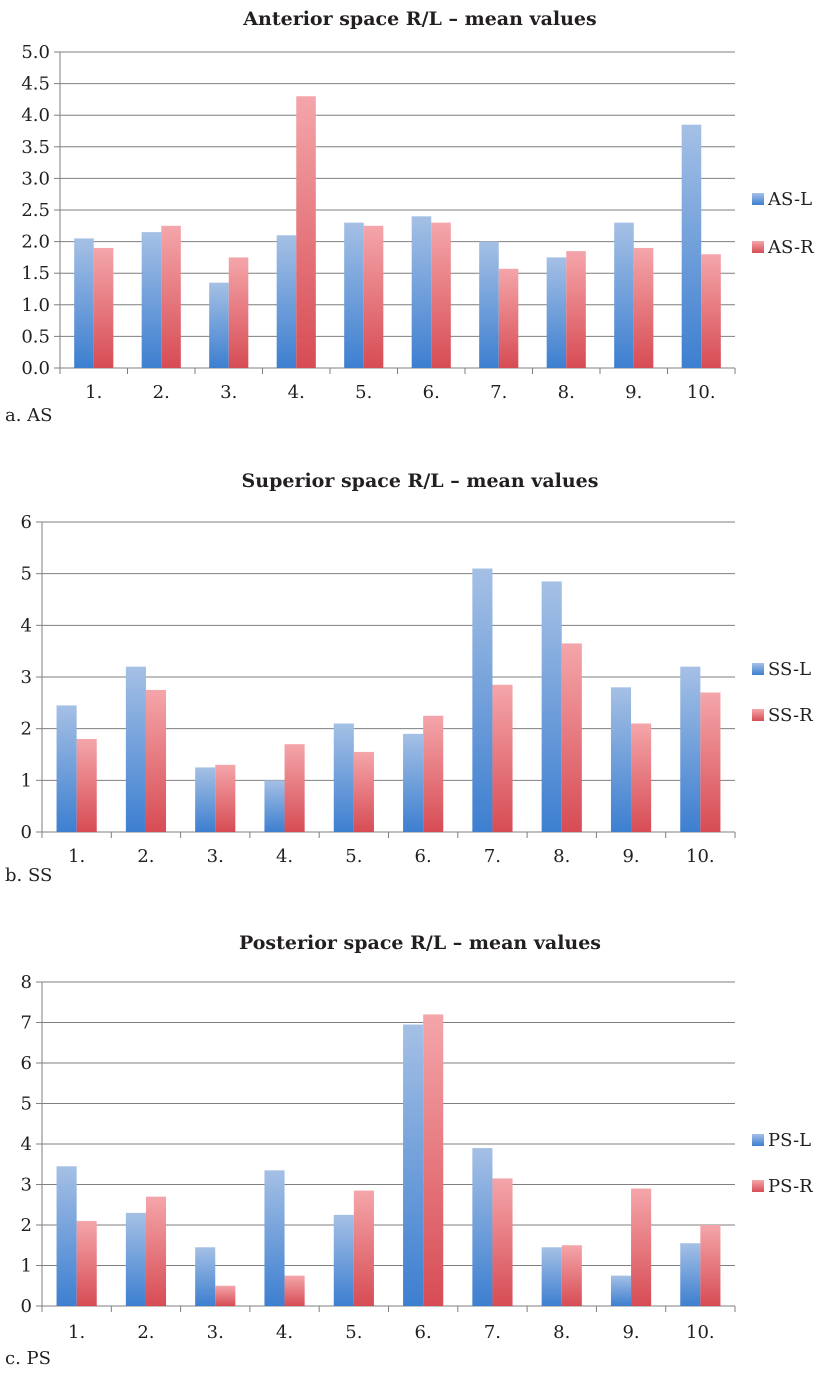  What do you see at coordinates (35, 178) in the screenshot?
I see `y-tick-label: 3.0` at bounding box center [35, 178].